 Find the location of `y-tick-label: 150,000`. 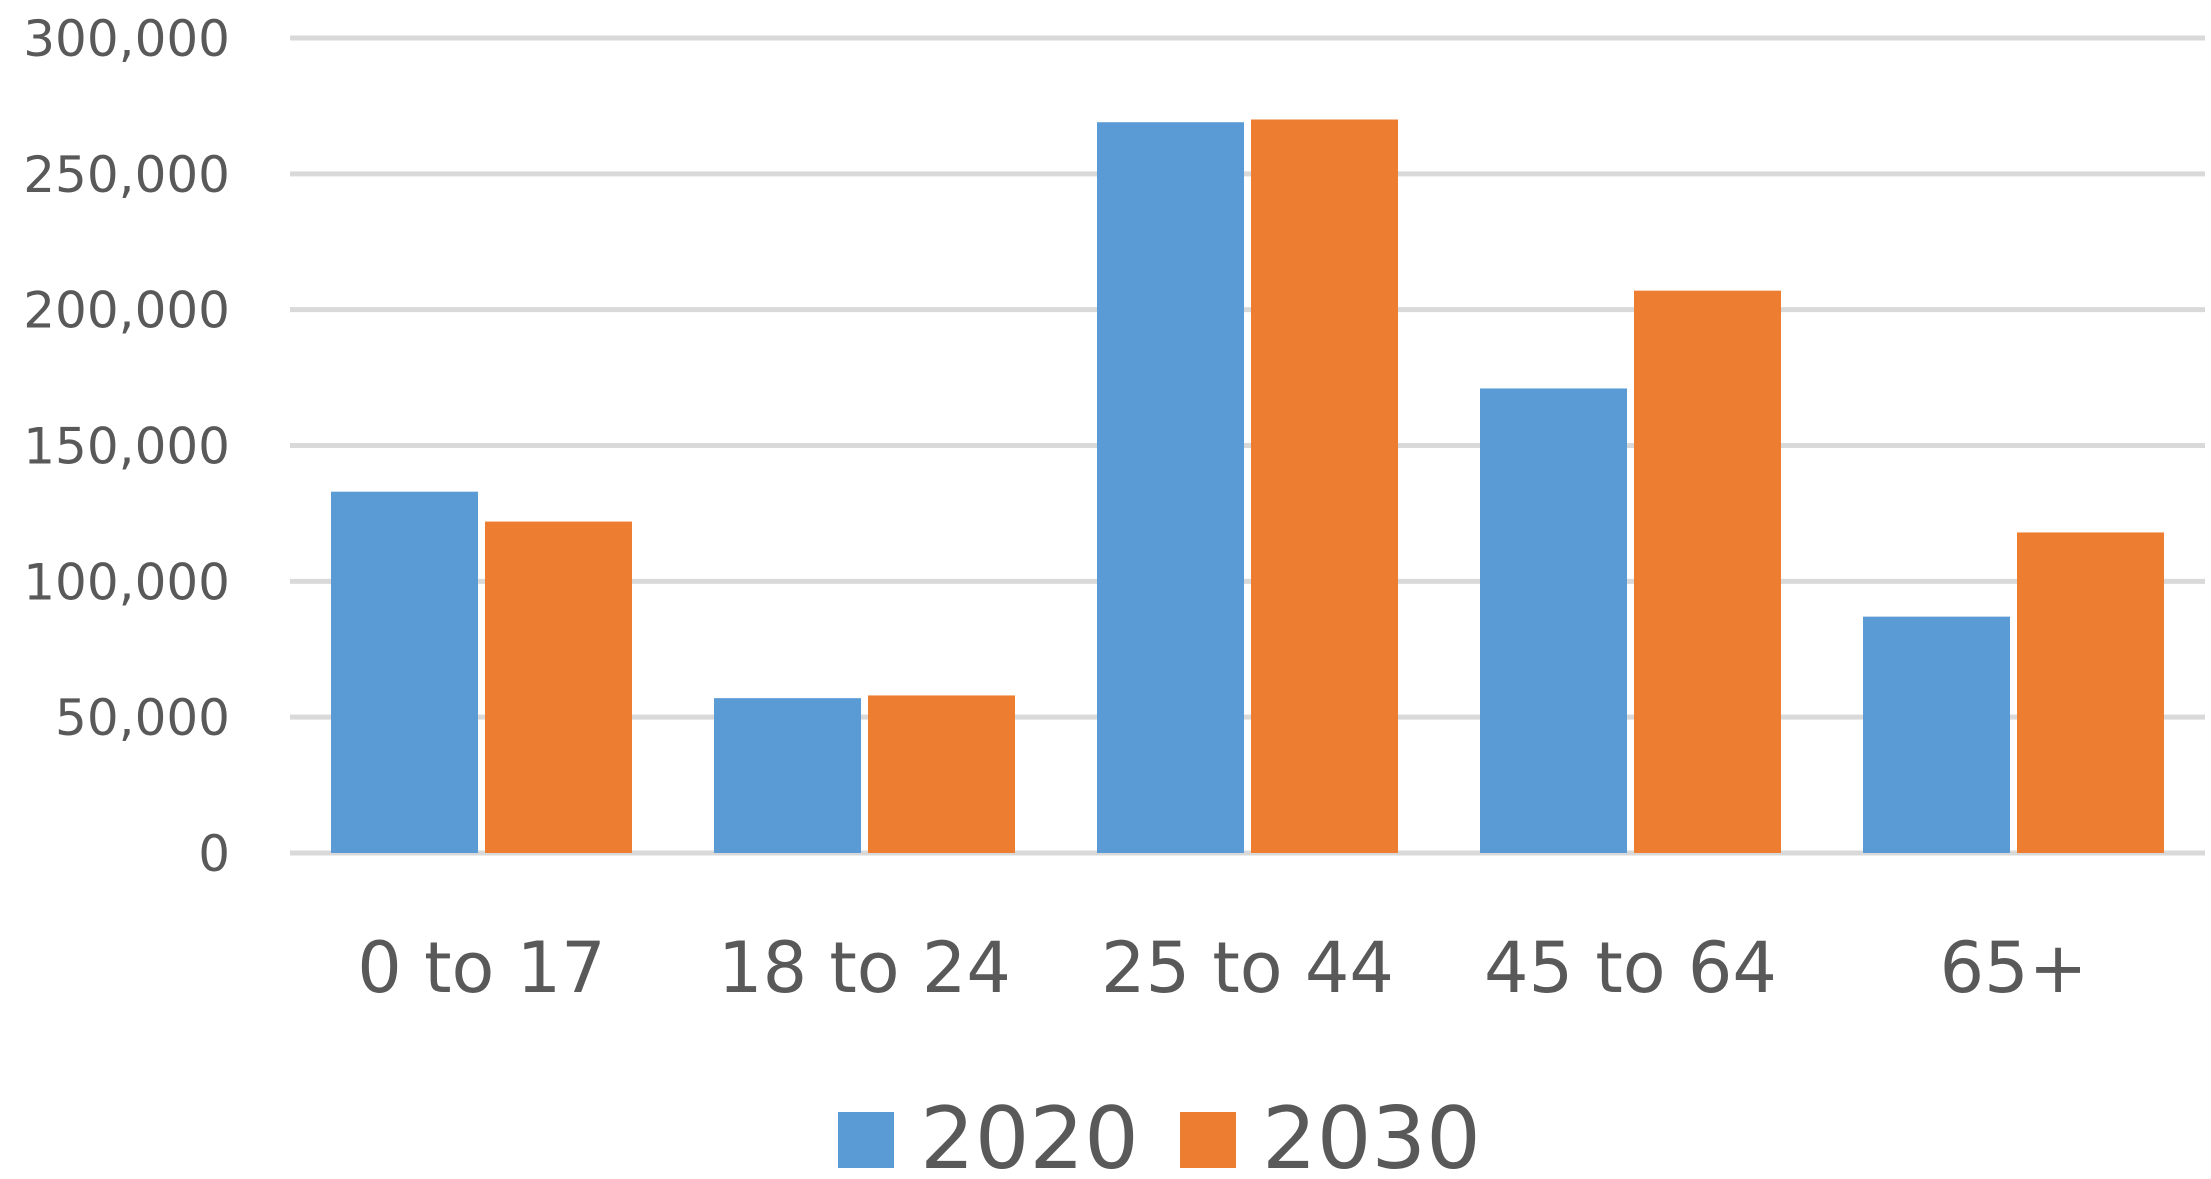

y-tick-label: 150,000 is located at coordinates (126, 447).